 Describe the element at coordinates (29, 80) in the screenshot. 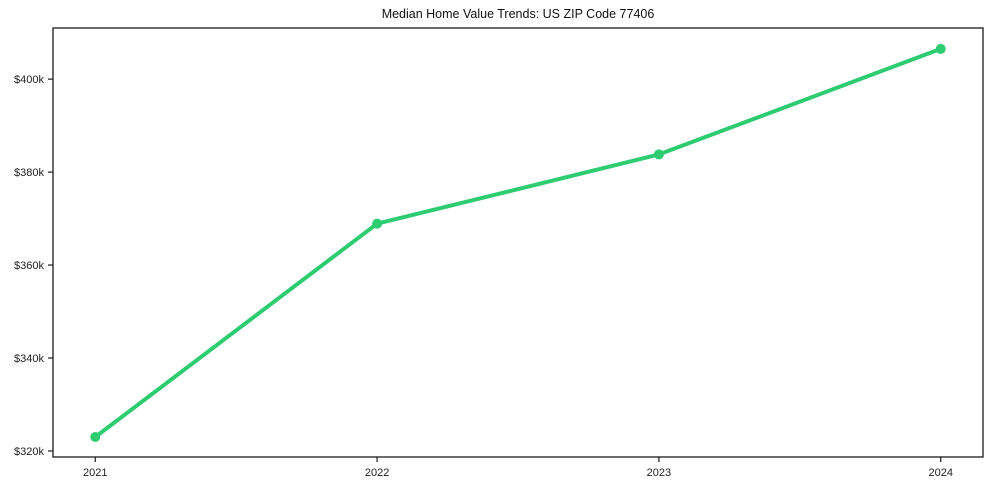

I see `y-tick-label: $400k` at that location.